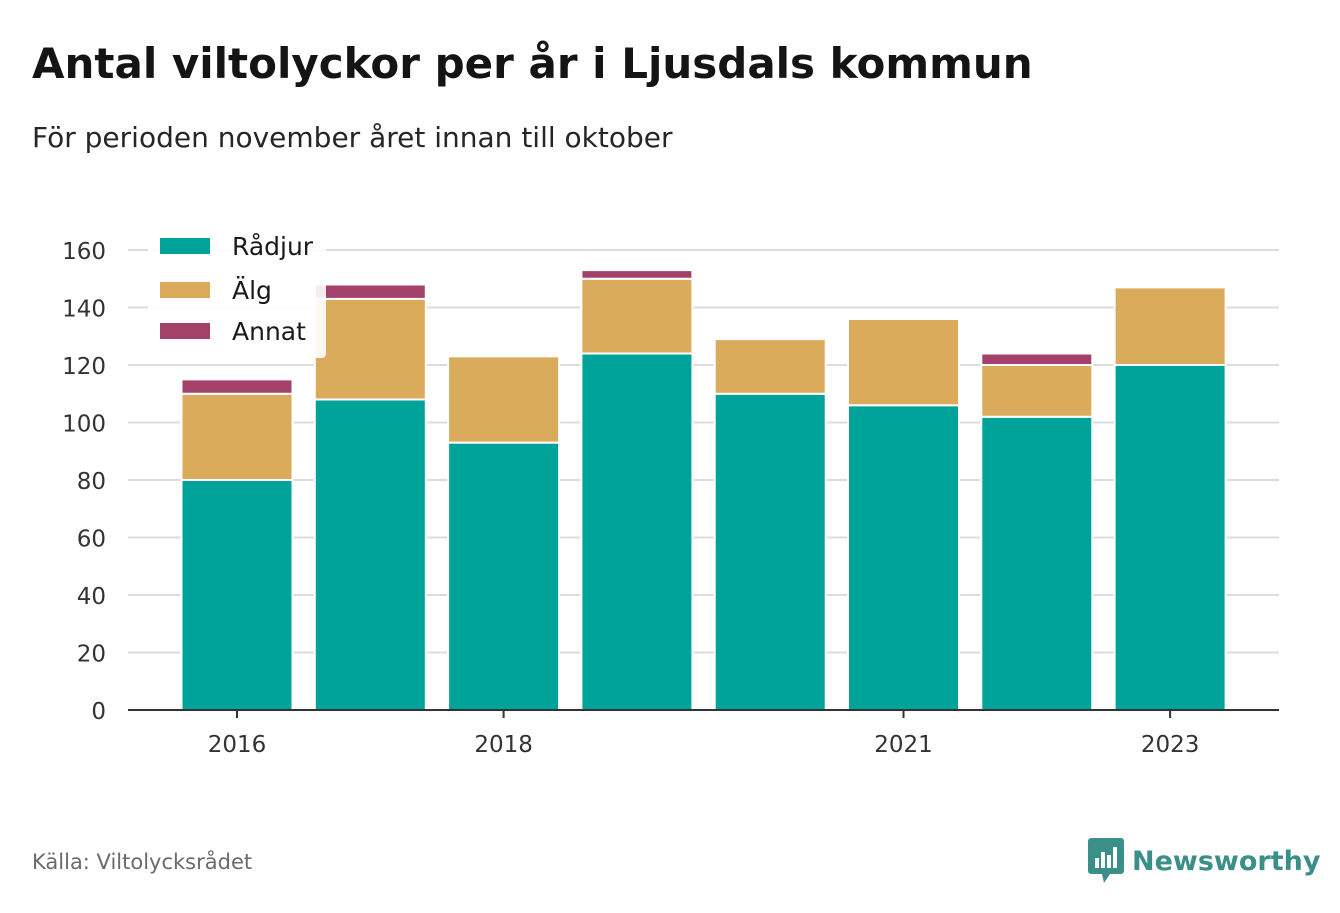 The height and width of the screenshot is (913, 1340). I want to click on y-tick-label-160: 160, so click(84, 252).